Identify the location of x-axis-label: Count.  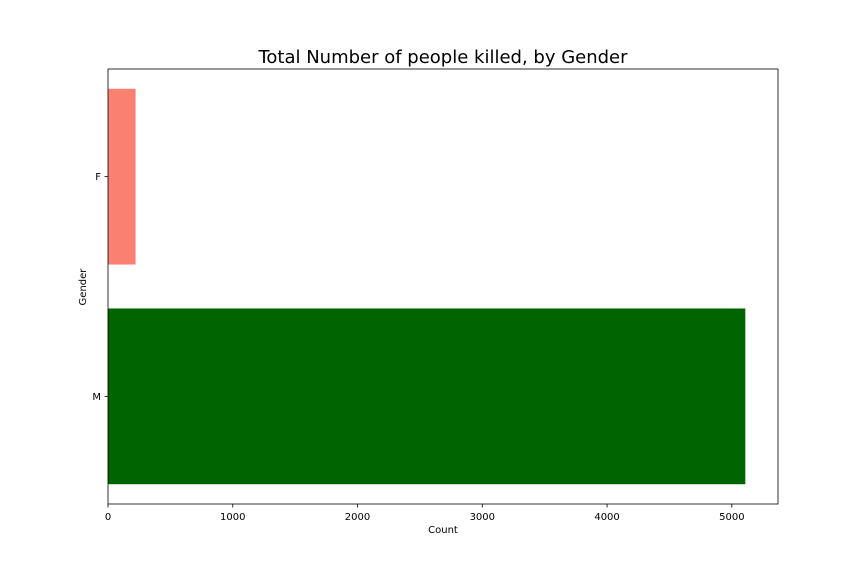
(443, 530).